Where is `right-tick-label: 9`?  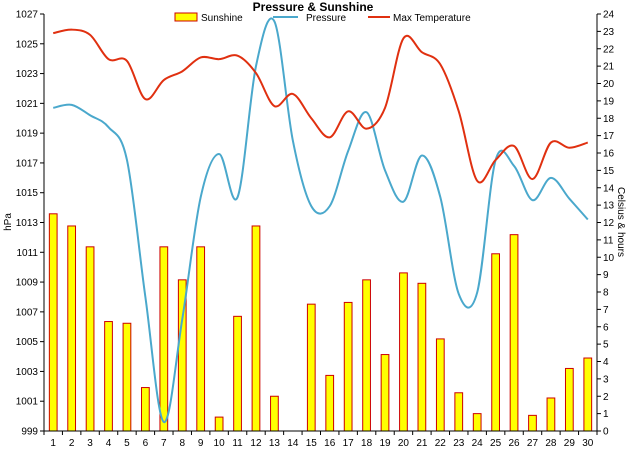
right-tick-label: 9 is located at coordinates (606, 275).